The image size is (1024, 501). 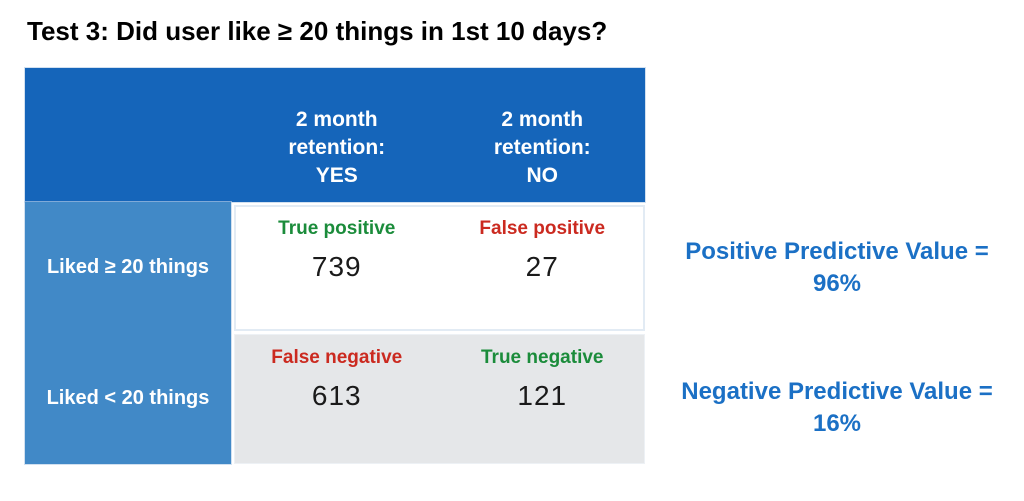 What do you see at coordinates (542, 147) in the screenshot?
I see `column-header-retention-no: 2 month retention: NO` at bounding box center [542, 147].